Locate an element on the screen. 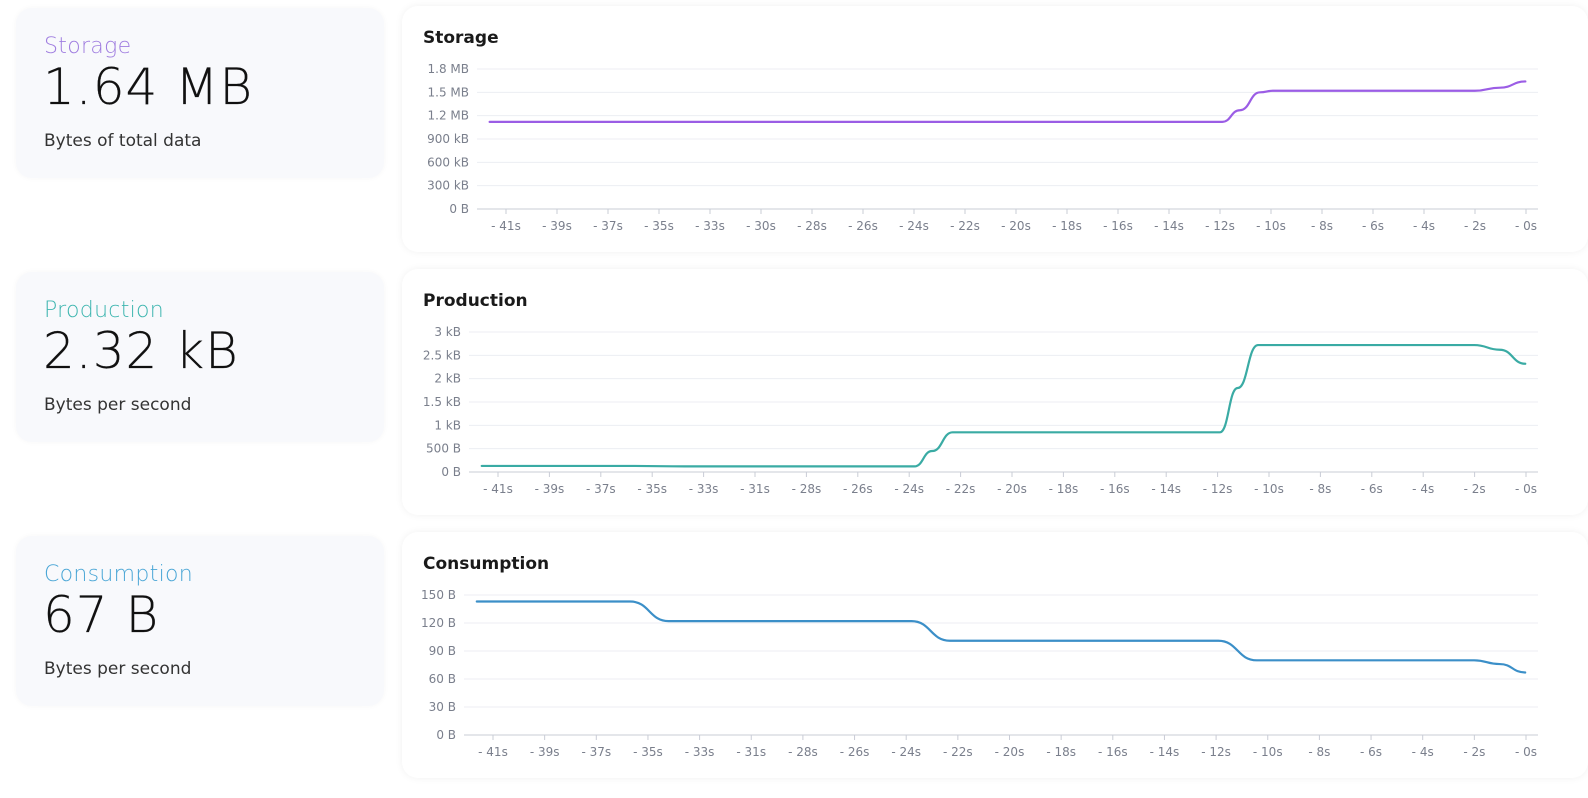  chart-title: Consumption is located at coordinates (486, 564).